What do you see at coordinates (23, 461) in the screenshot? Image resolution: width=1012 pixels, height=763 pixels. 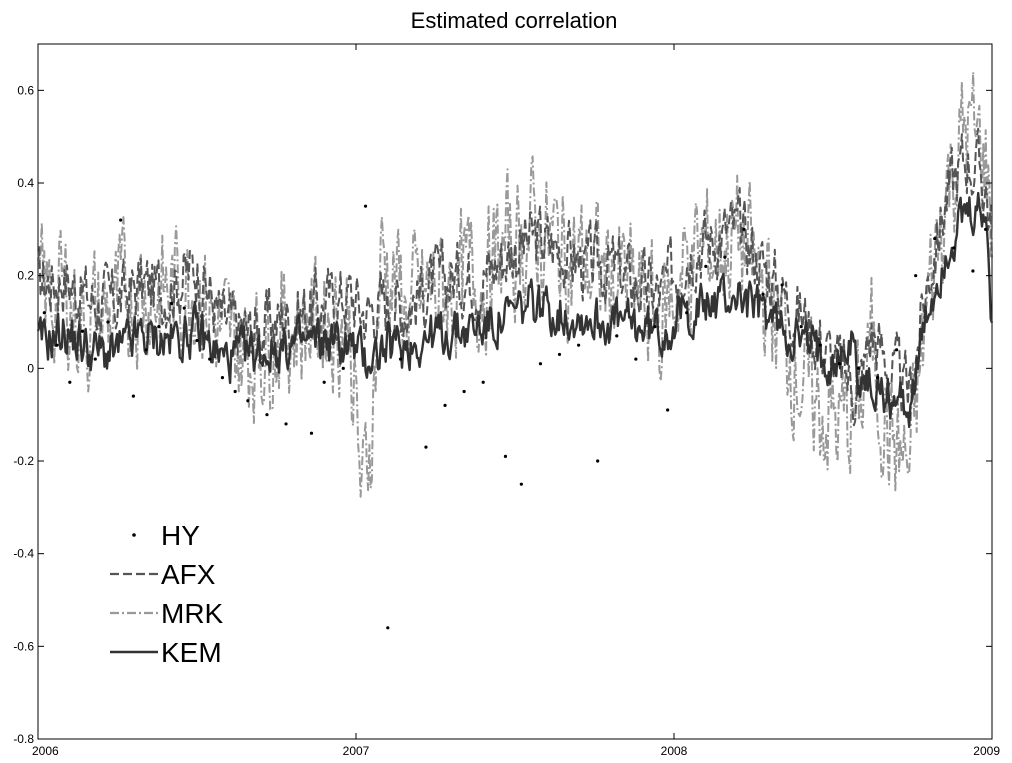 I see `y-tick-label: -0.2` at bounding box center [23, 461].